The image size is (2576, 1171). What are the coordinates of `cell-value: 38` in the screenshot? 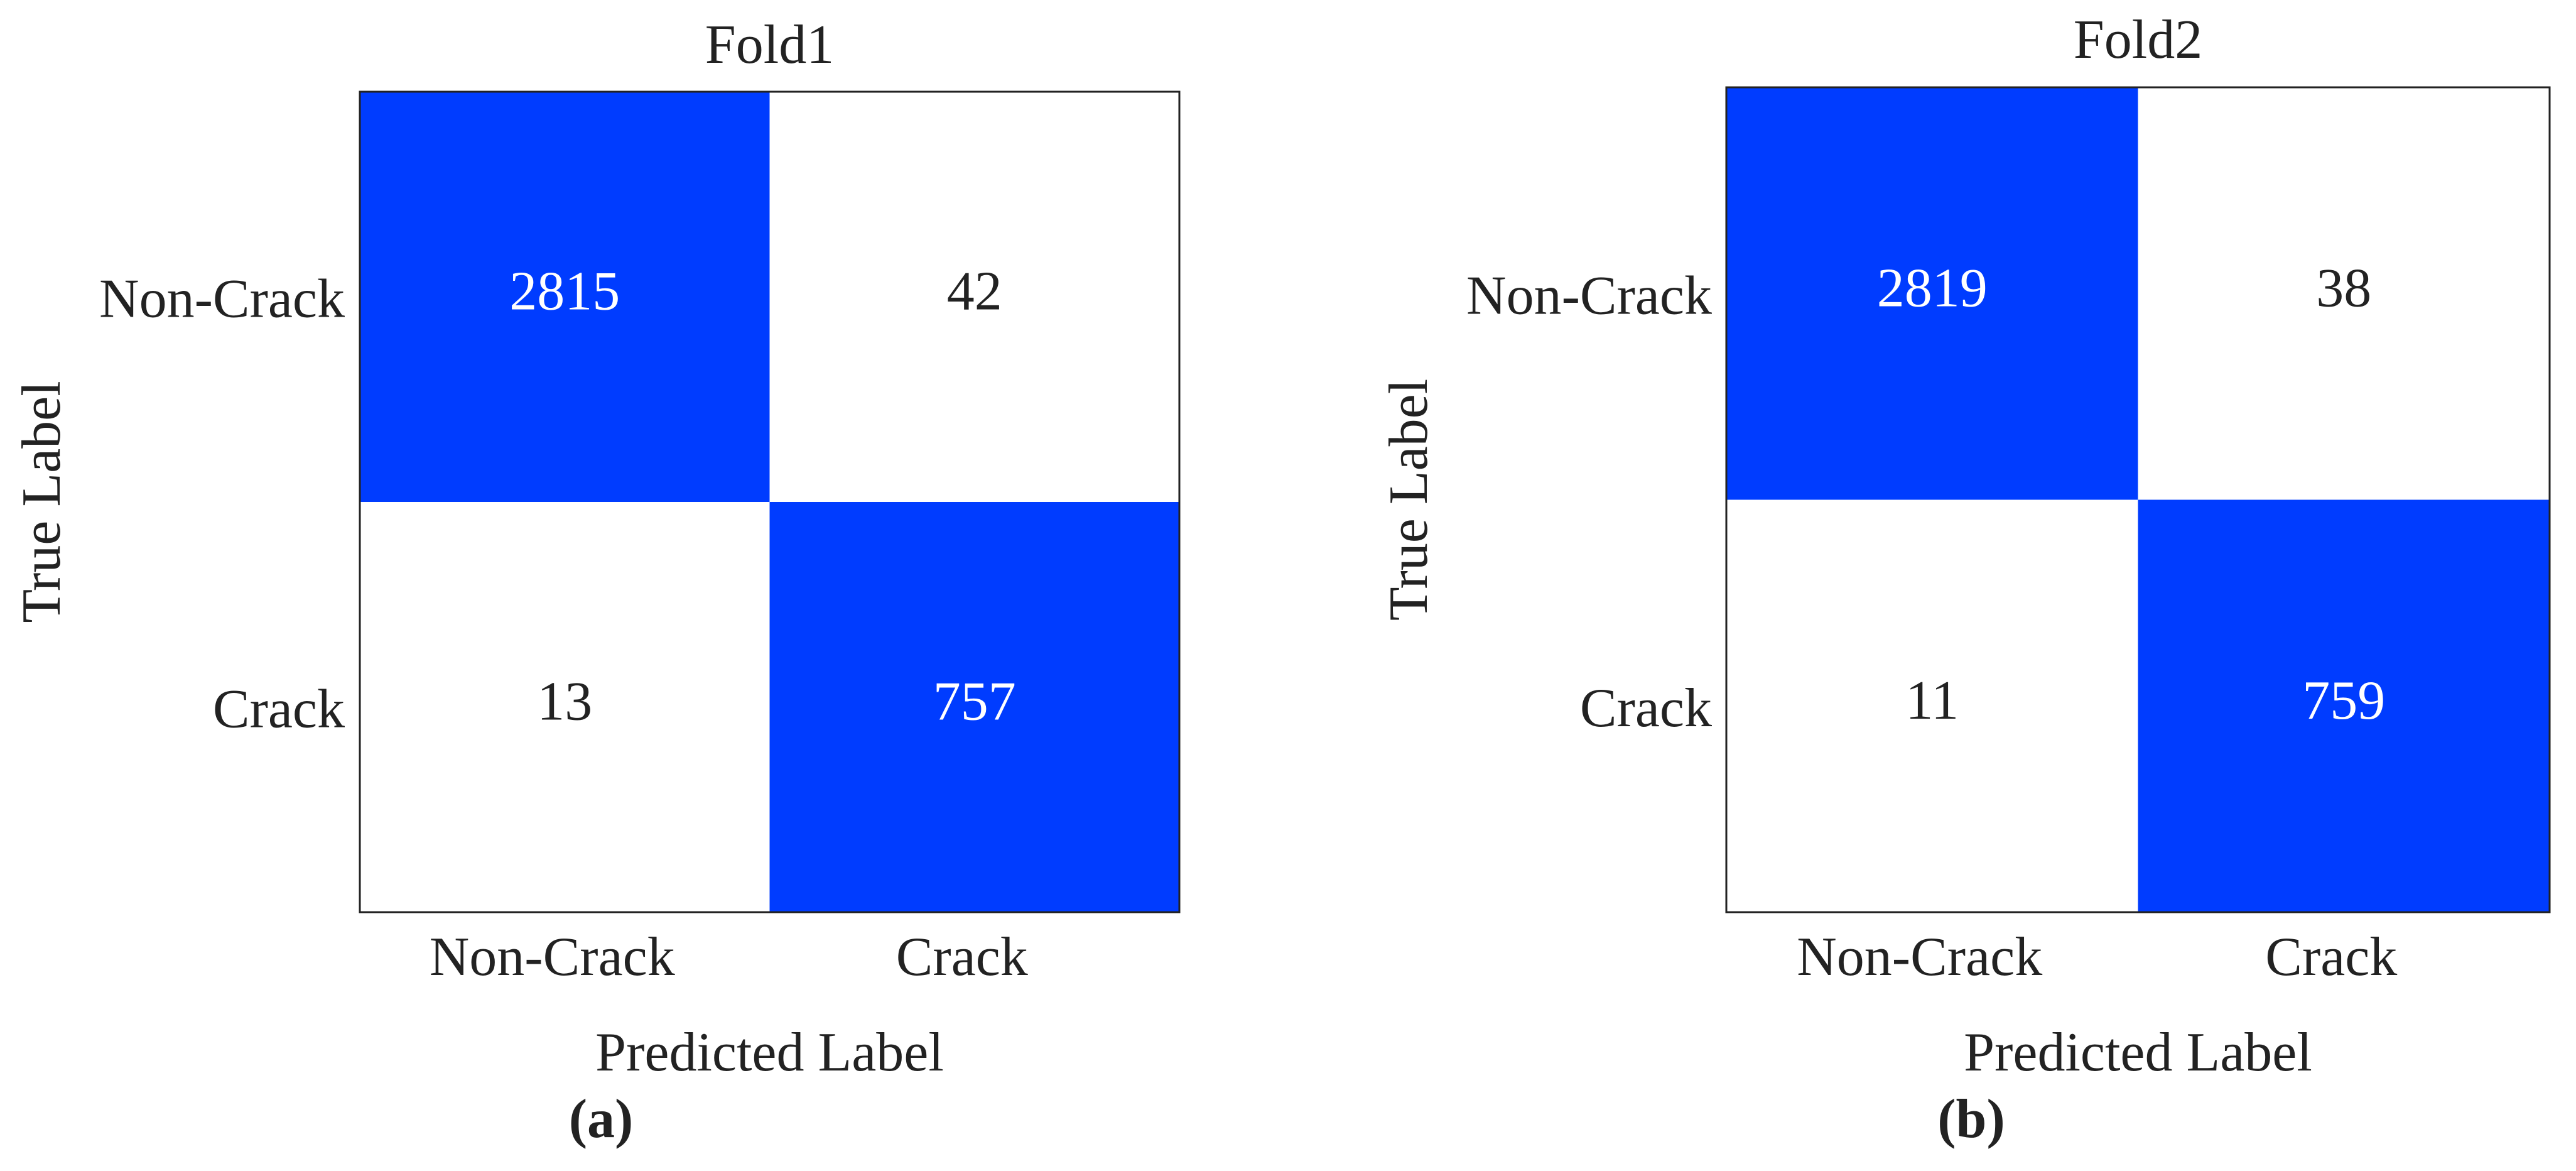 It's located at (2343, 288).